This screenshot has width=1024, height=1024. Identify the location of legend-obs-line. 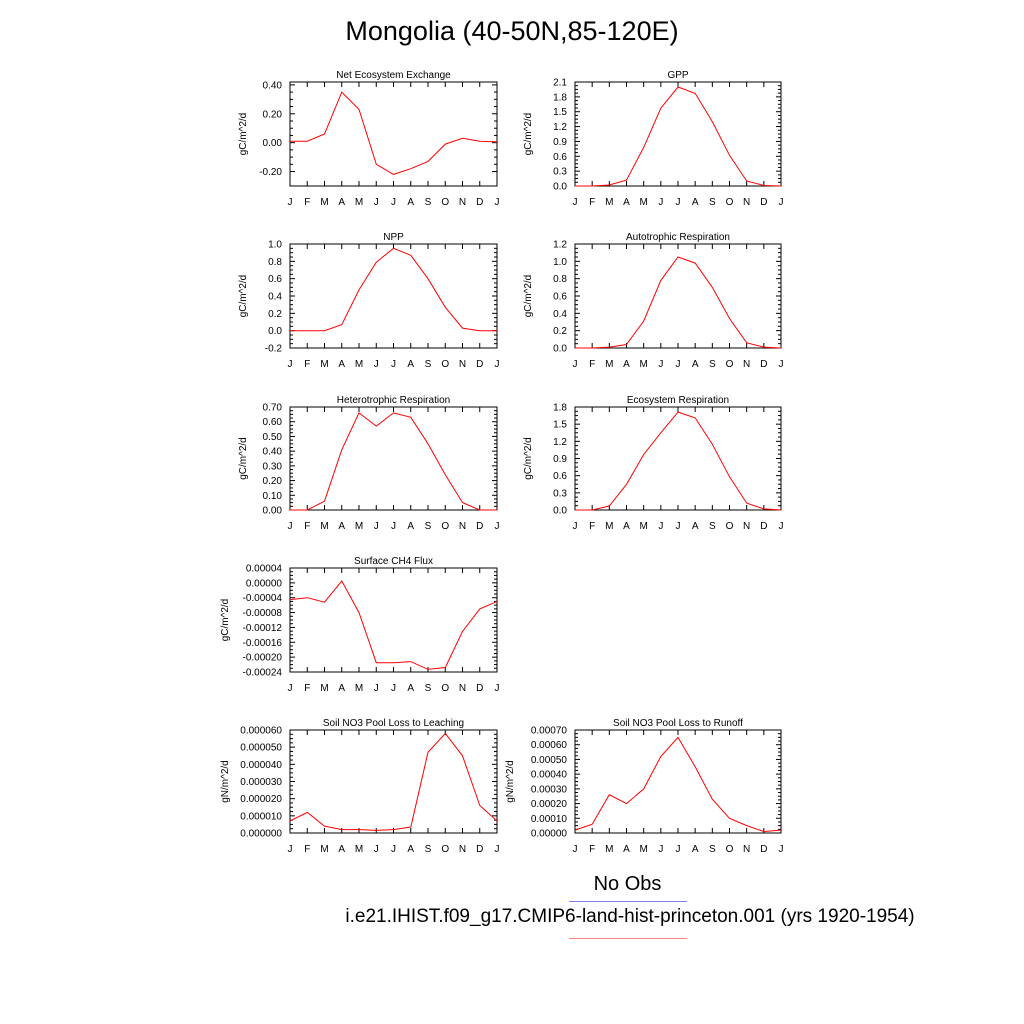
(628, 901).